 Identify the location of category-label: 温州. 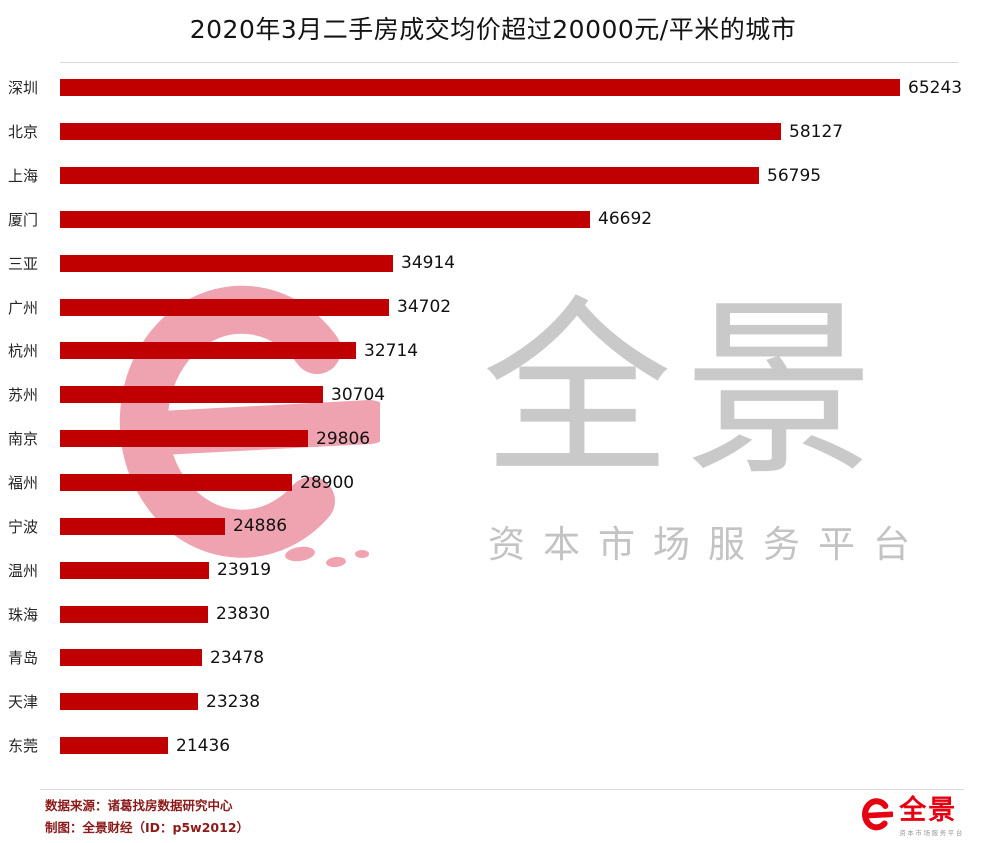
(23, 570).